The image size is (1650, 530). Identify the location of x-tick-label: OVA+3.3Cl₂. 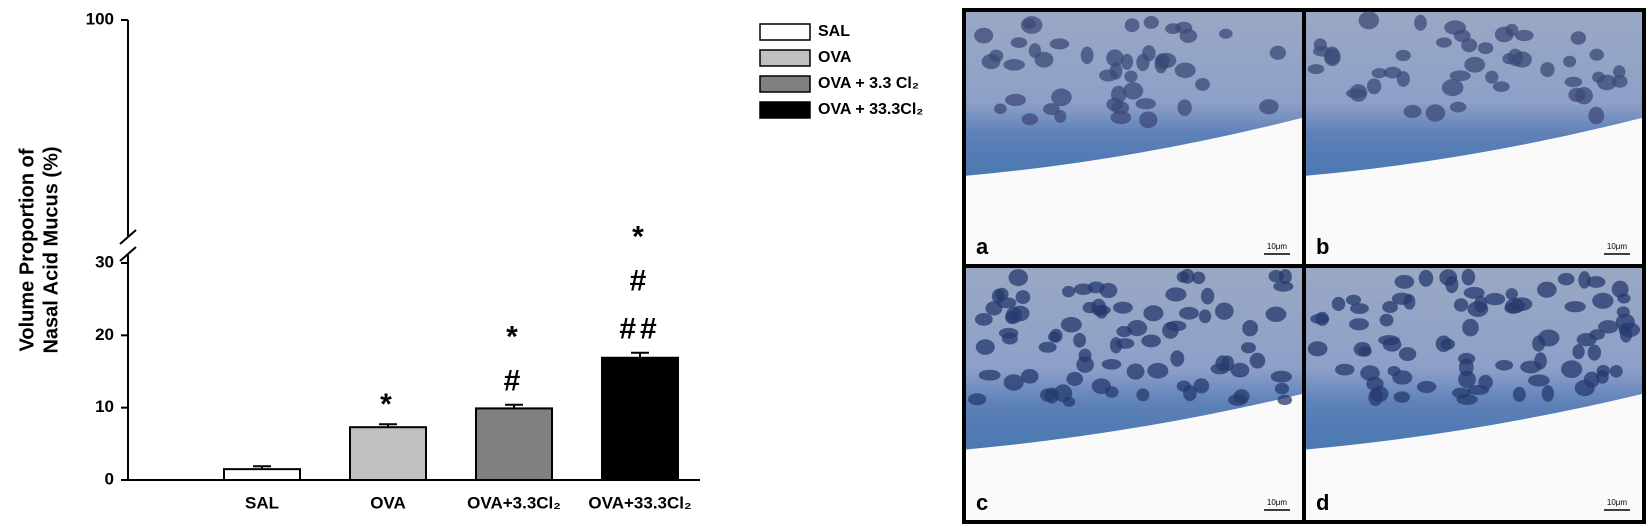
(514, 502).